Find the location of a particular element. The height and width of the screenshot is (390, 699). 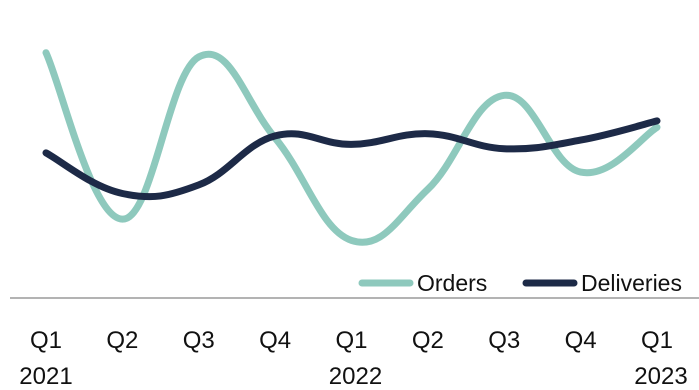

legend: Orders Deliveries is located at coordinates (520, 283).